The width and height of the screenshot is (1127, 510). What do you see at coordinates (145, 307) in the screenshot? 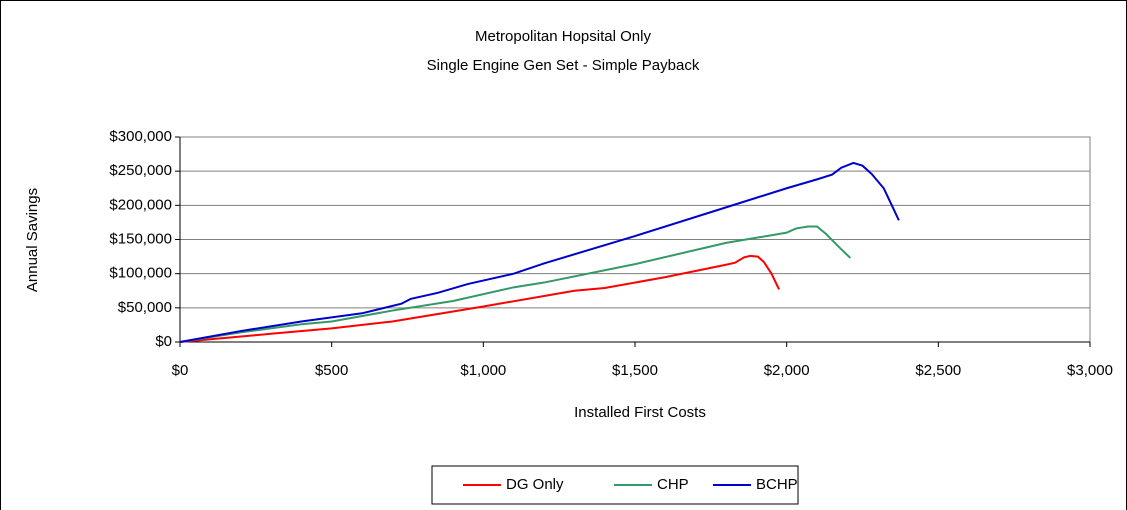
I see `y-tick-label: $50,000` at bounding box center [145, 307].